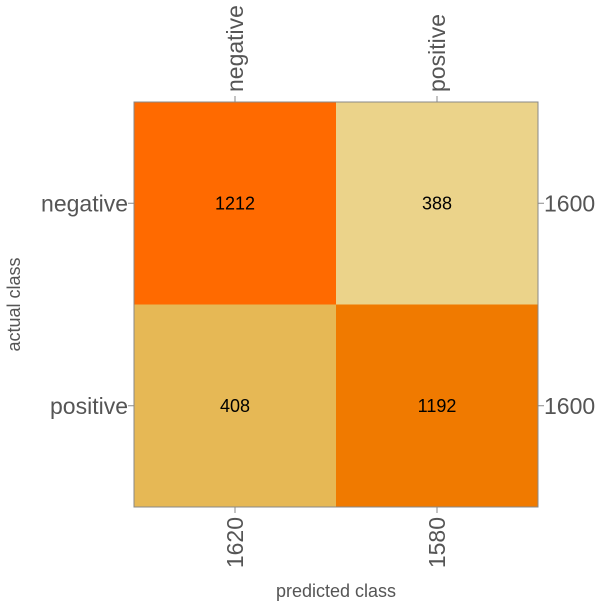 This screenshot has height=604, width=600. I want to click on column-total-label: 1580, so click(437, 542).